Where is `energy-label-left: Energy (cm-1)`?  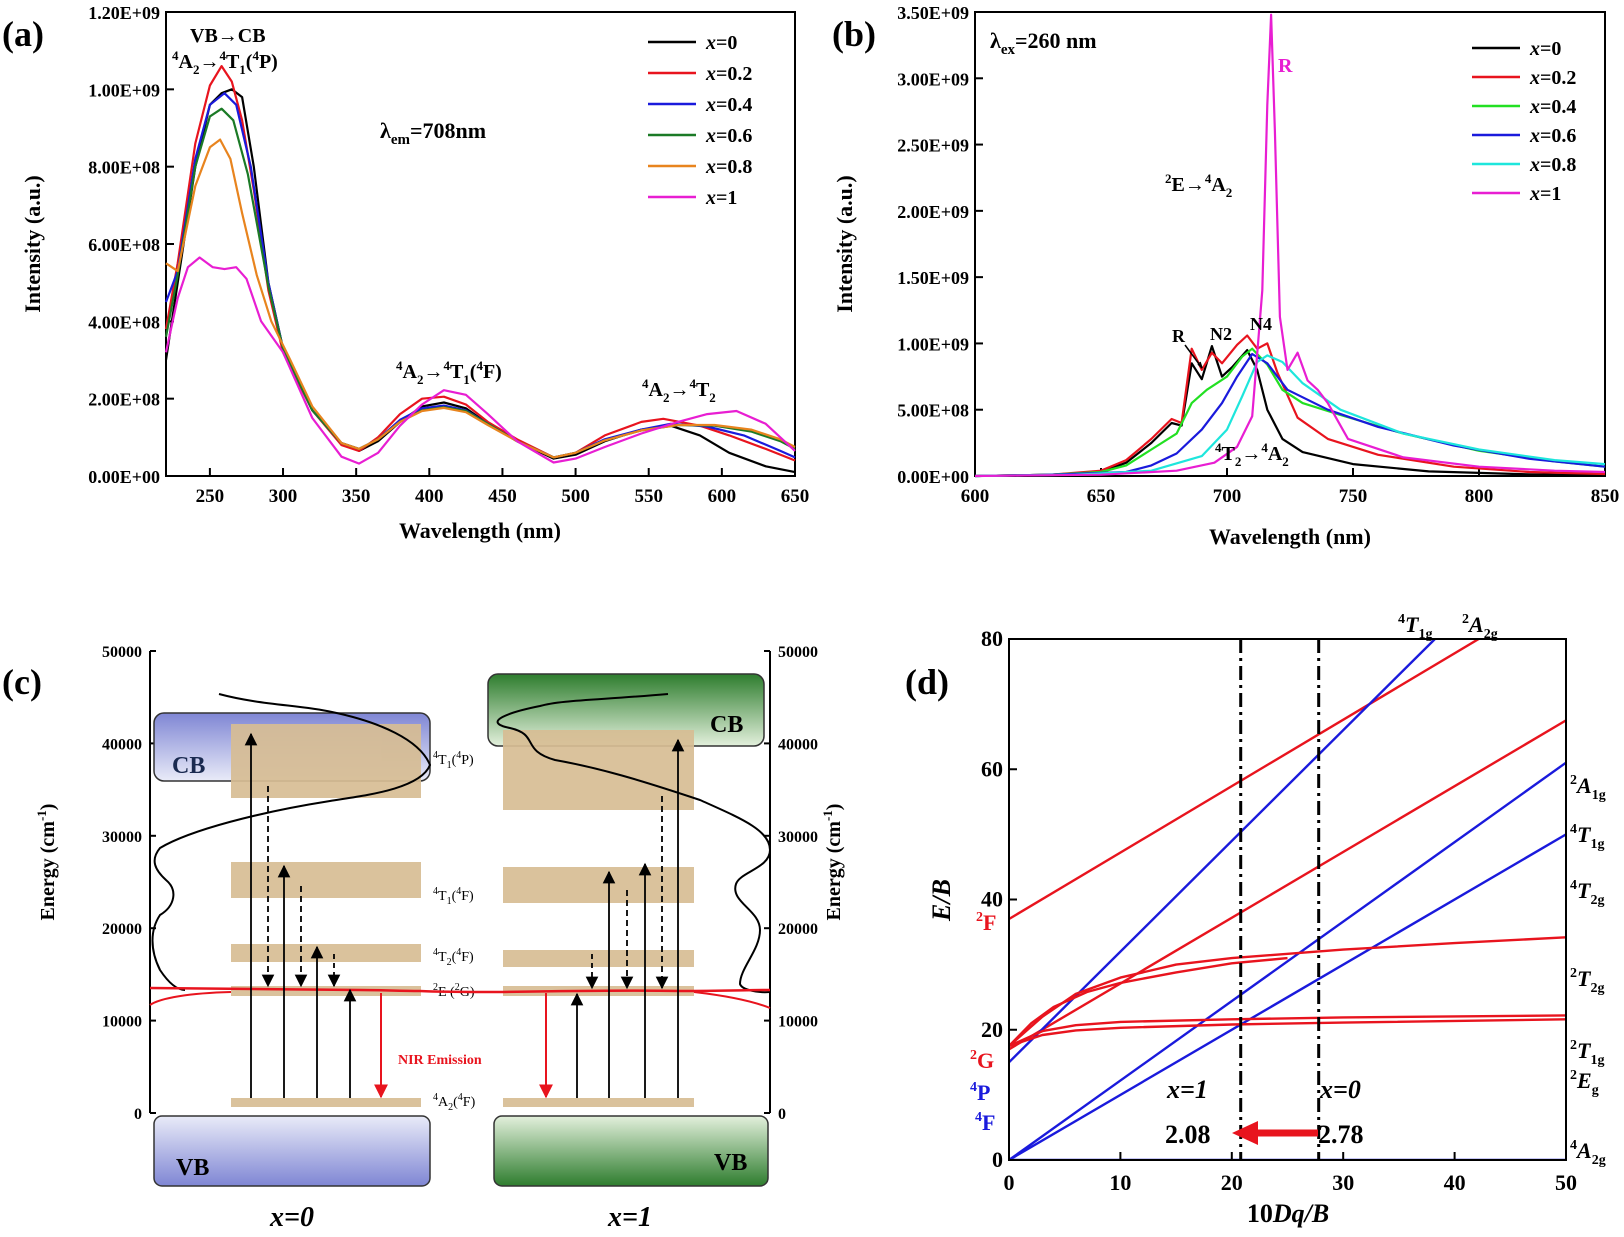
energy-label-left: Energy (cm-1) is located at coordinates (46, 862).